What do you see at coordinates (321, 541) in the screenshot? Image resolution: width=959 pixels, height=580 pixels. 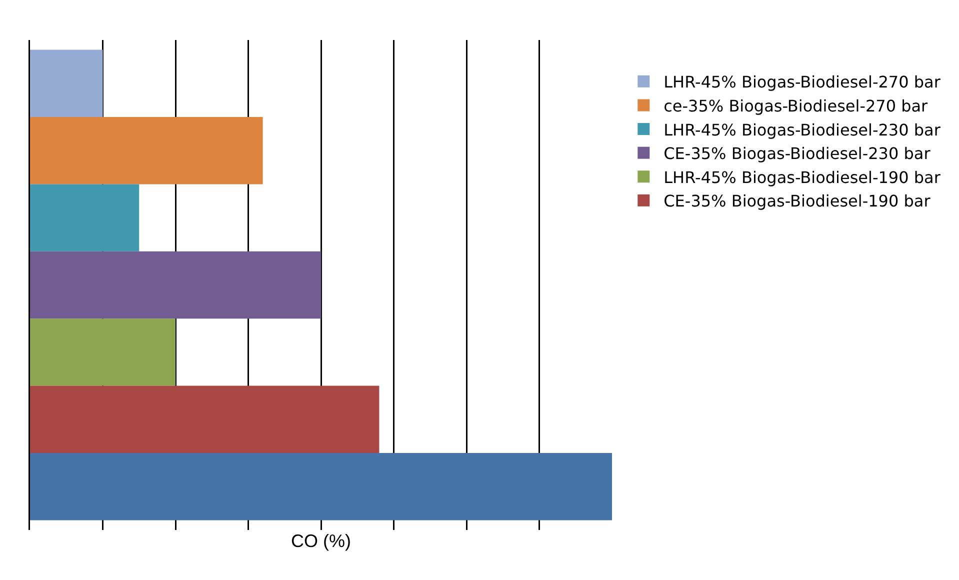 I see `x-axis-title: CO (%)` at bounding box center [321, 541].